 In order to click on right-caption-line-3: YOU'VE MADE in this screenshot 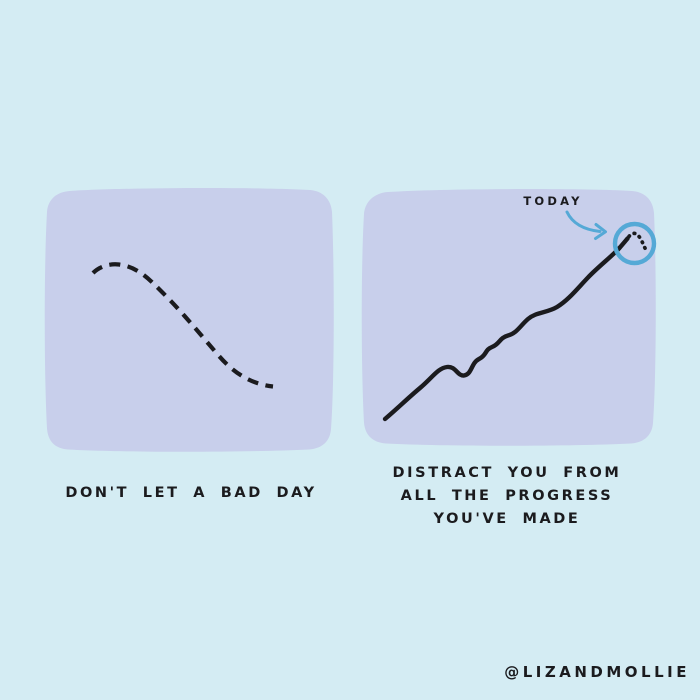, I will do `click(507, 519)`.